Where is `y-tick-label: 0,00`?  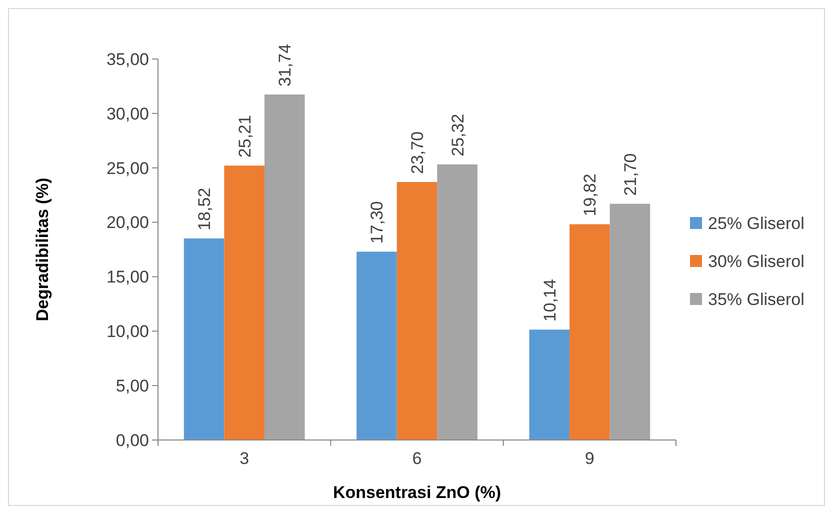 y-tick-label: 0,00 is located at coordinates (132, 440).